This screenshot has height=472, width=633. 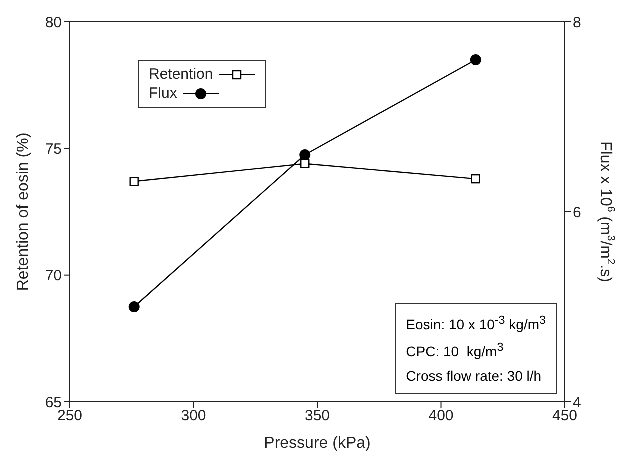 I want to click on annotation: CPC: 10 kg/m$^{3}$, so click(x=455, y=351).